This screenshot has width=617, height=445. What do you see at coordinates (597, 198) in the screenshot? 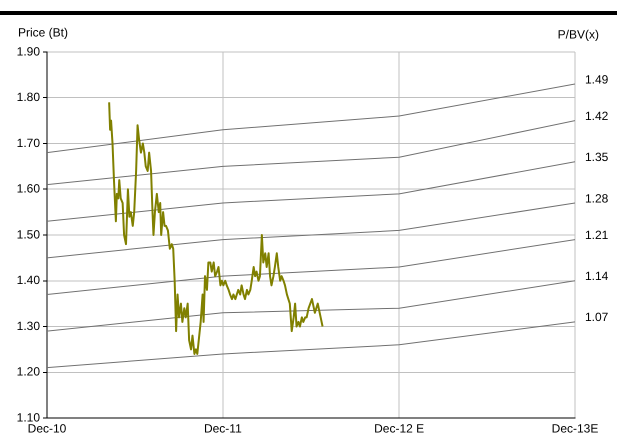
I see `series-label: 1.28` at bounding box center [597, 198].